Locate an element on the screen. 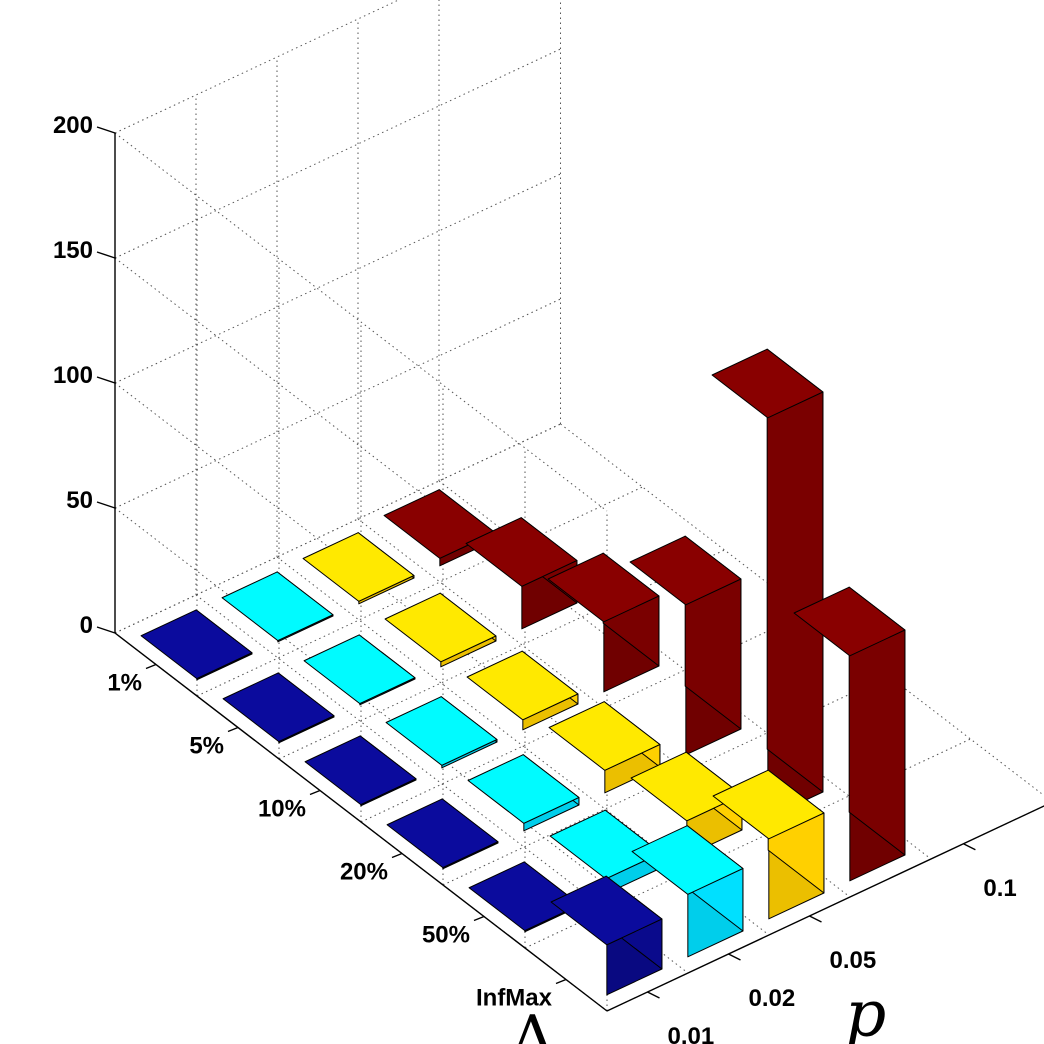  delta-tick-label: 1% is located at coordinates (124, 683).